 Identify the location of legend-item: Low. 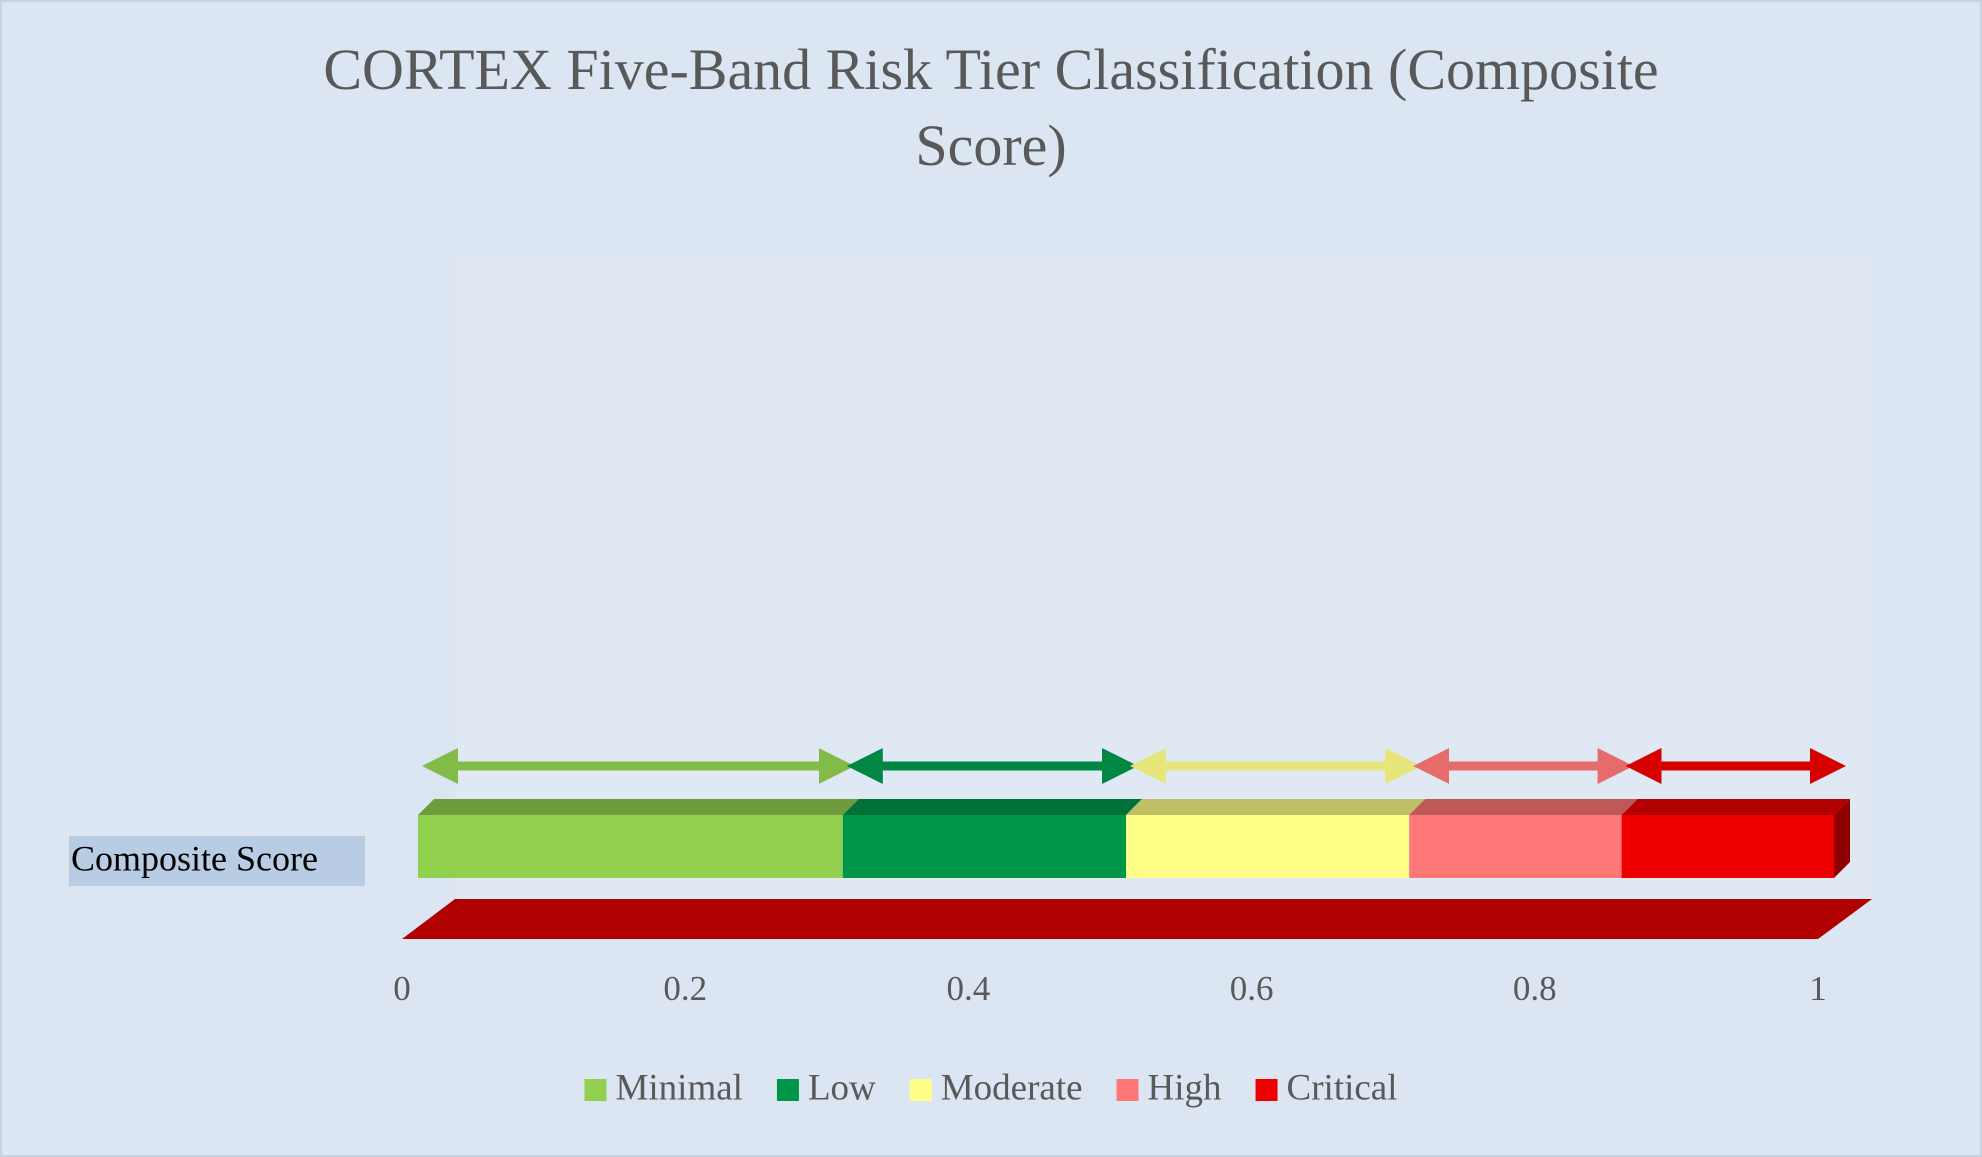
(826, 1087).